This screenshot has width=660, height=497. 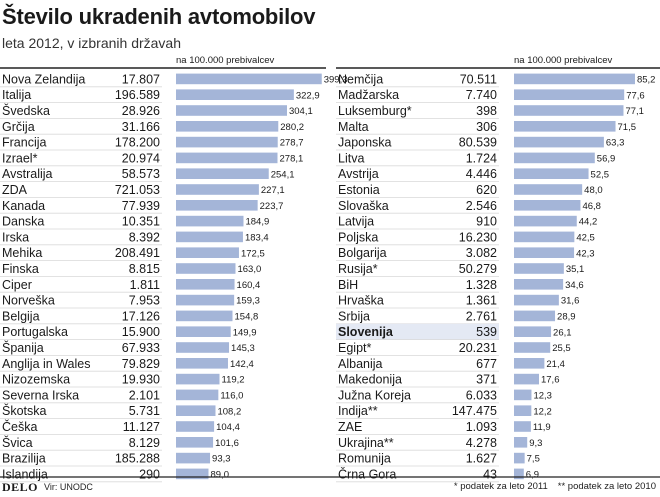 I want to click on count-label: 7.953, so click(x=144, y=301).